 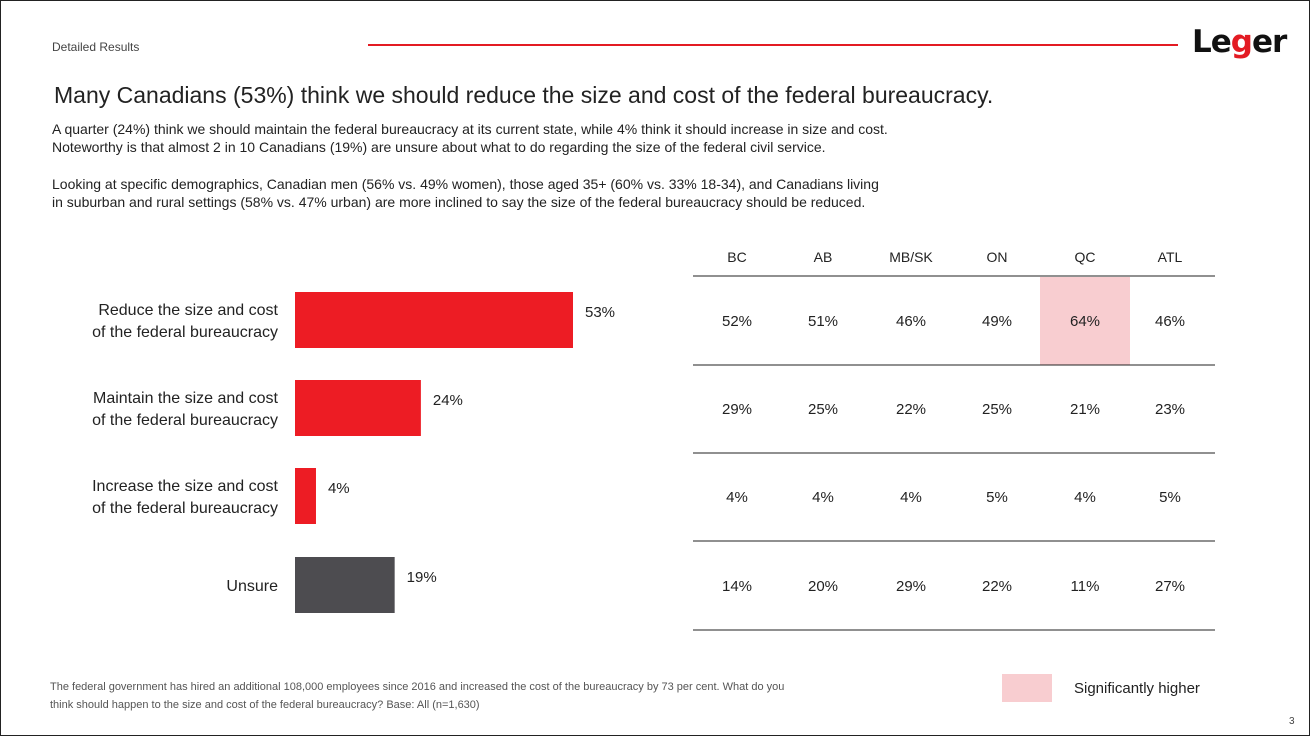 What do you see at coordinates (1085, 409) in the screenshot?
I see `table-cell: 21%` at bounding box center [1085, 409].